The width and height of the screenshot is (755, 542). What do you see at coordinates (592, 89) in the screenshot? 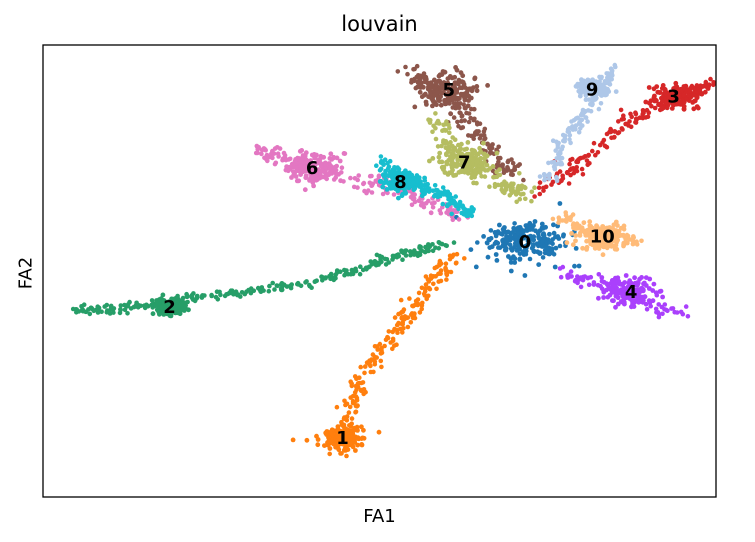
I see `cluster-label-9: 9` at bounding box center [592, 89].